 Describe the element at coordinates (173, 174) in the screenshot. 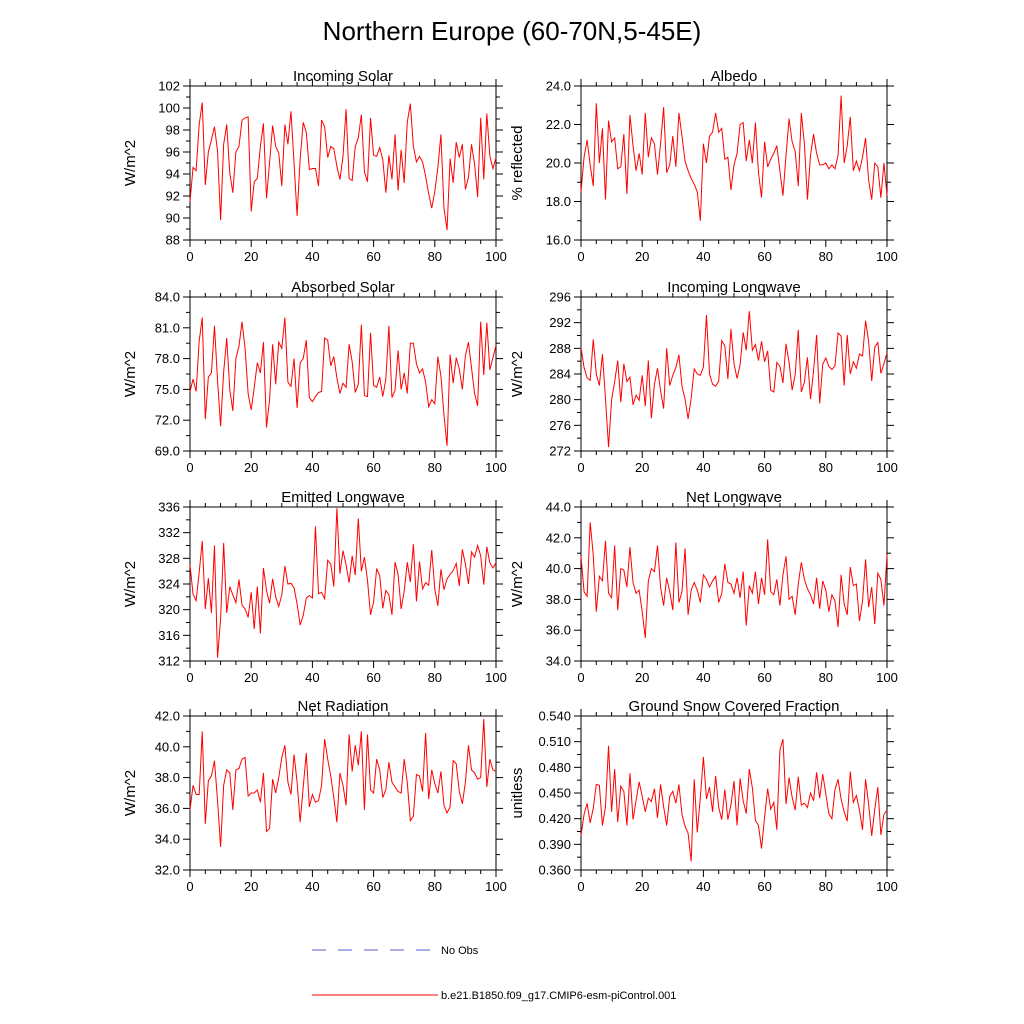

I see `y-tick-label: 94` at that location.